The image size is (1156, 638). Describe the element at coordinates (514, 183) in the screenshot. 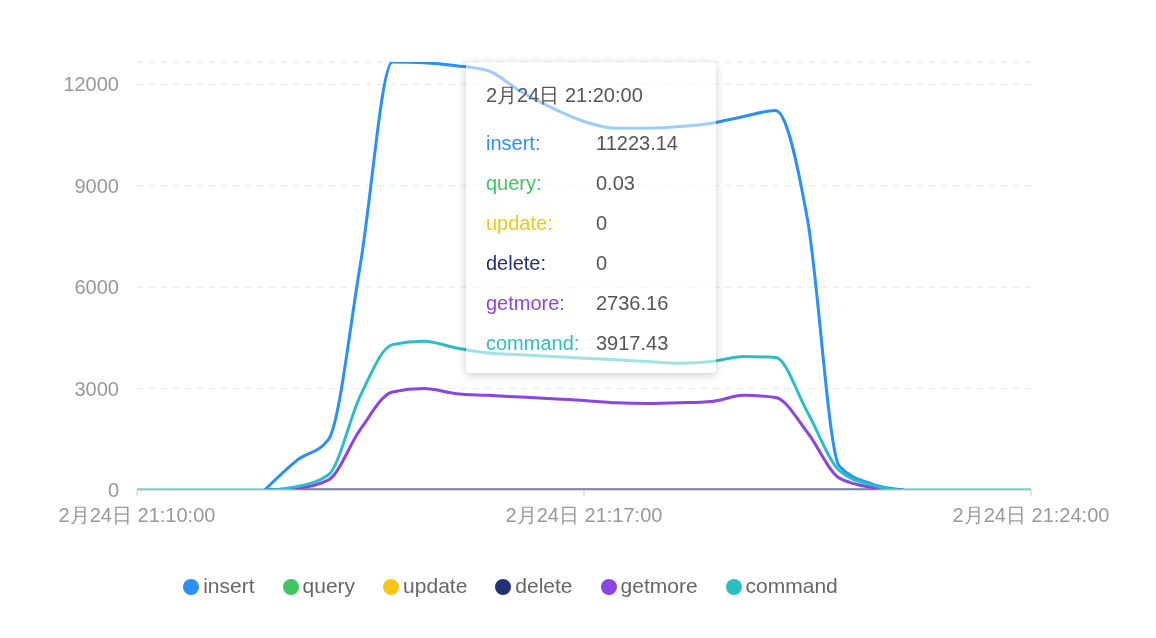

I see `annotation: query:` at that location.